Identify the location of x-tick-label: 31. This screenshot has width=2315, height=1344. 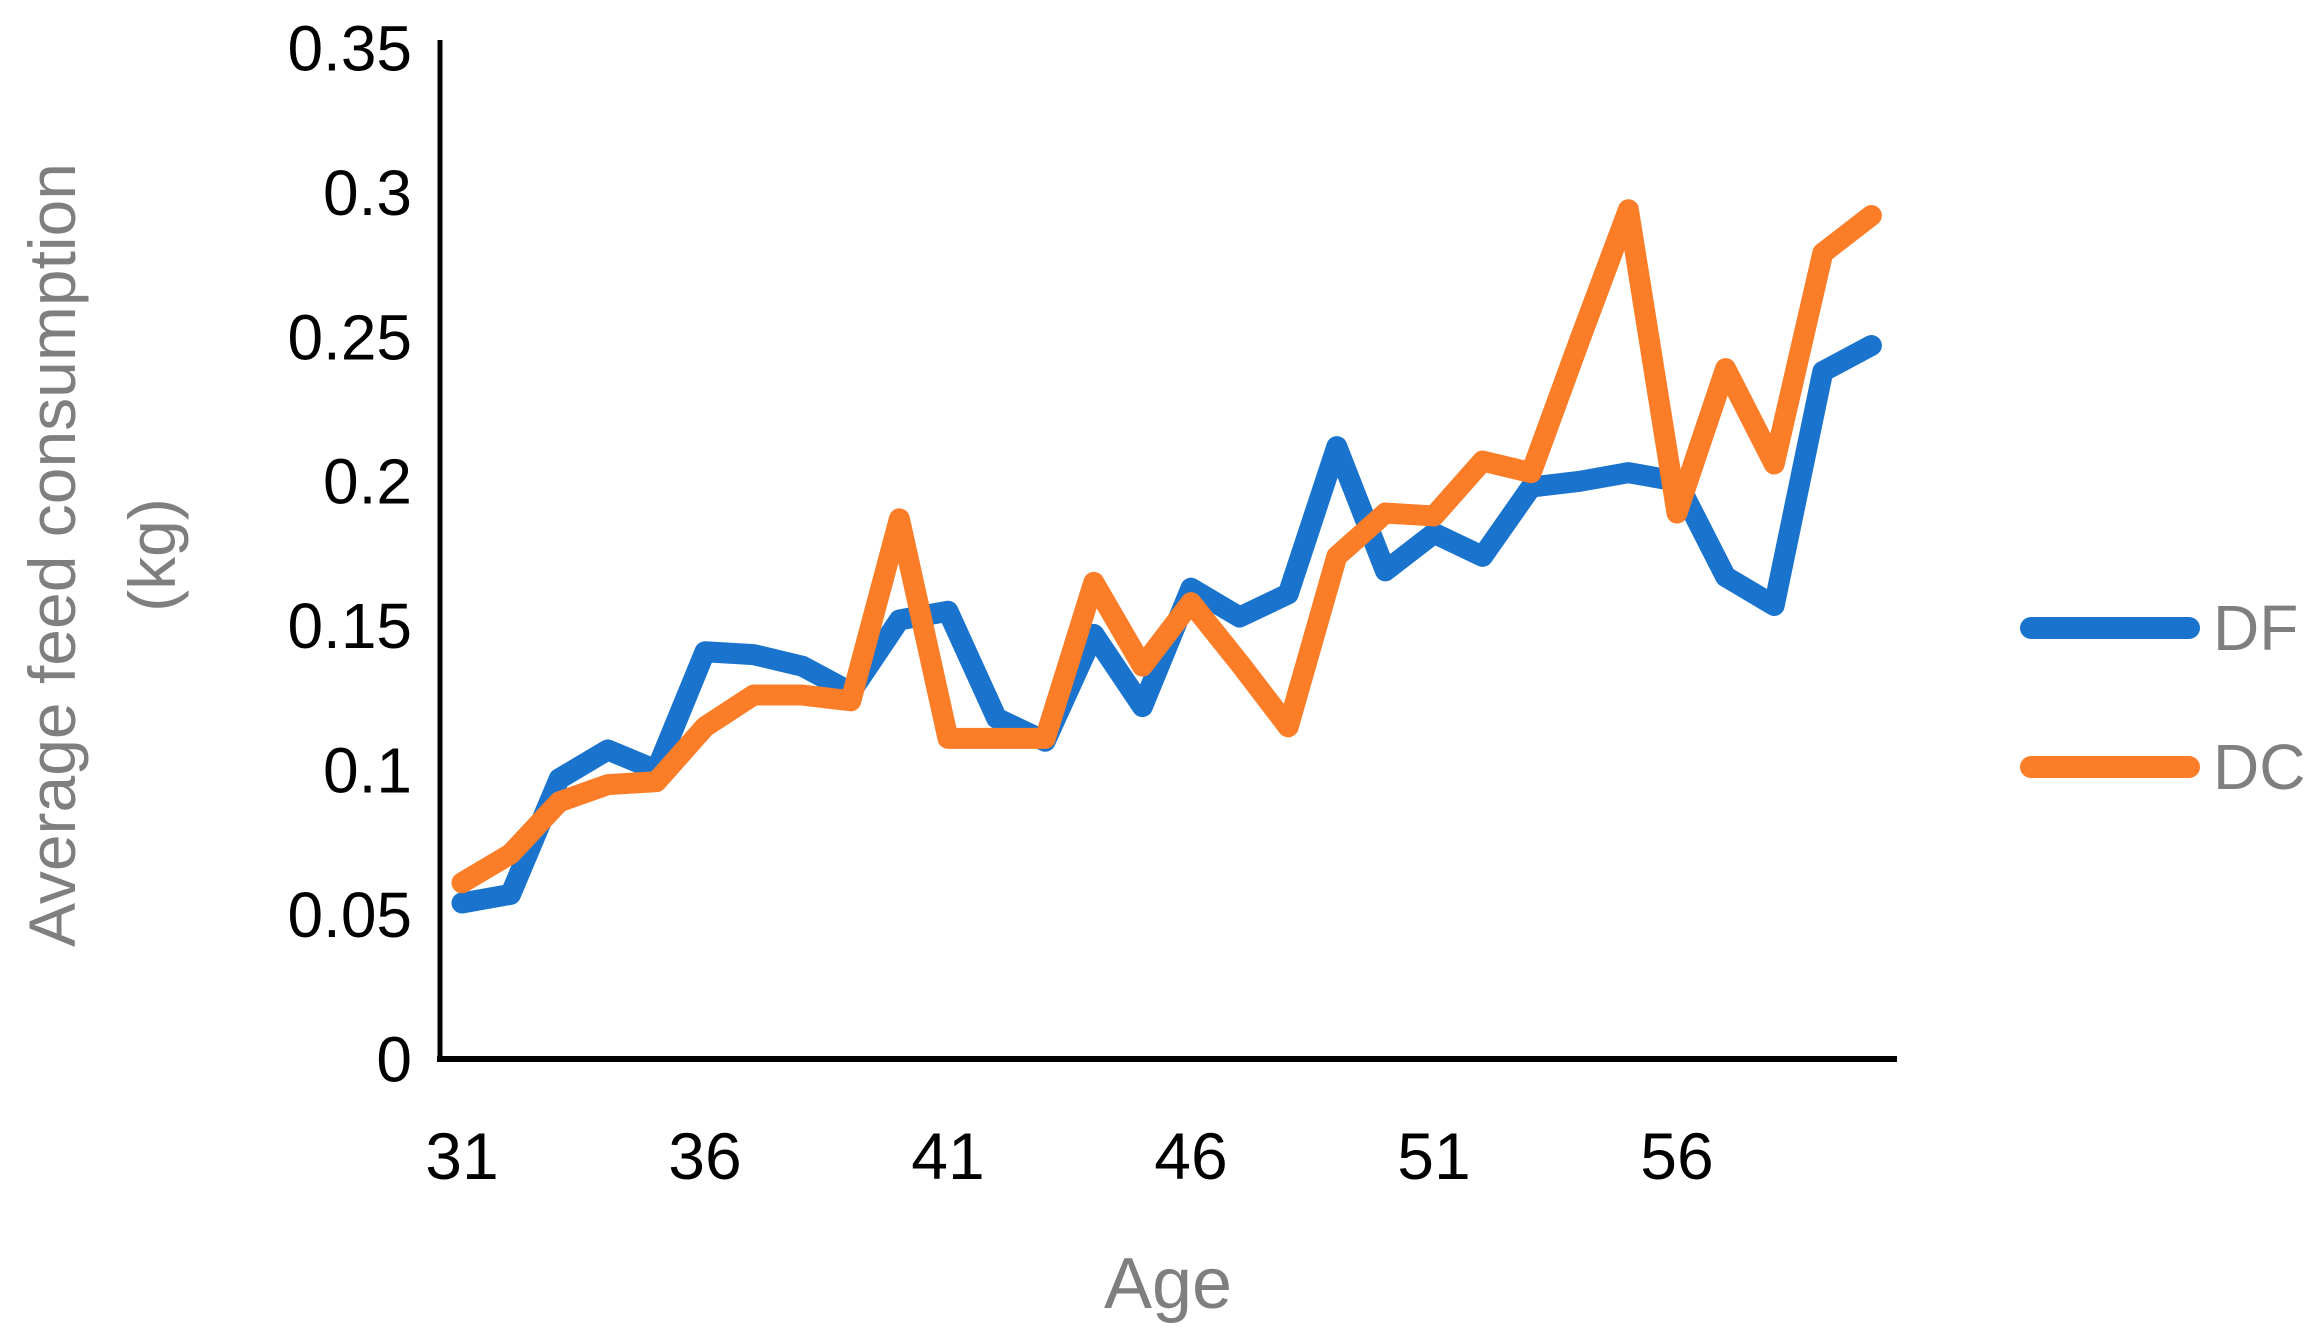
(461, 1156).